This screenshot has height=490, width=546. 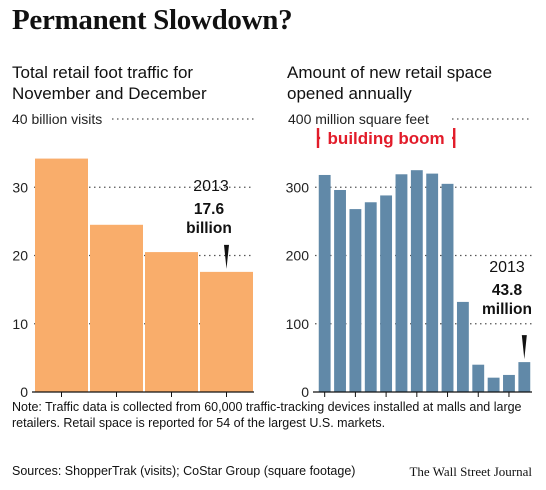 What do you see at coordinates (57, 119) in the screenshot?
I see `traffic-unit-label: 40 billion visits` at bounding box center [57, 119].